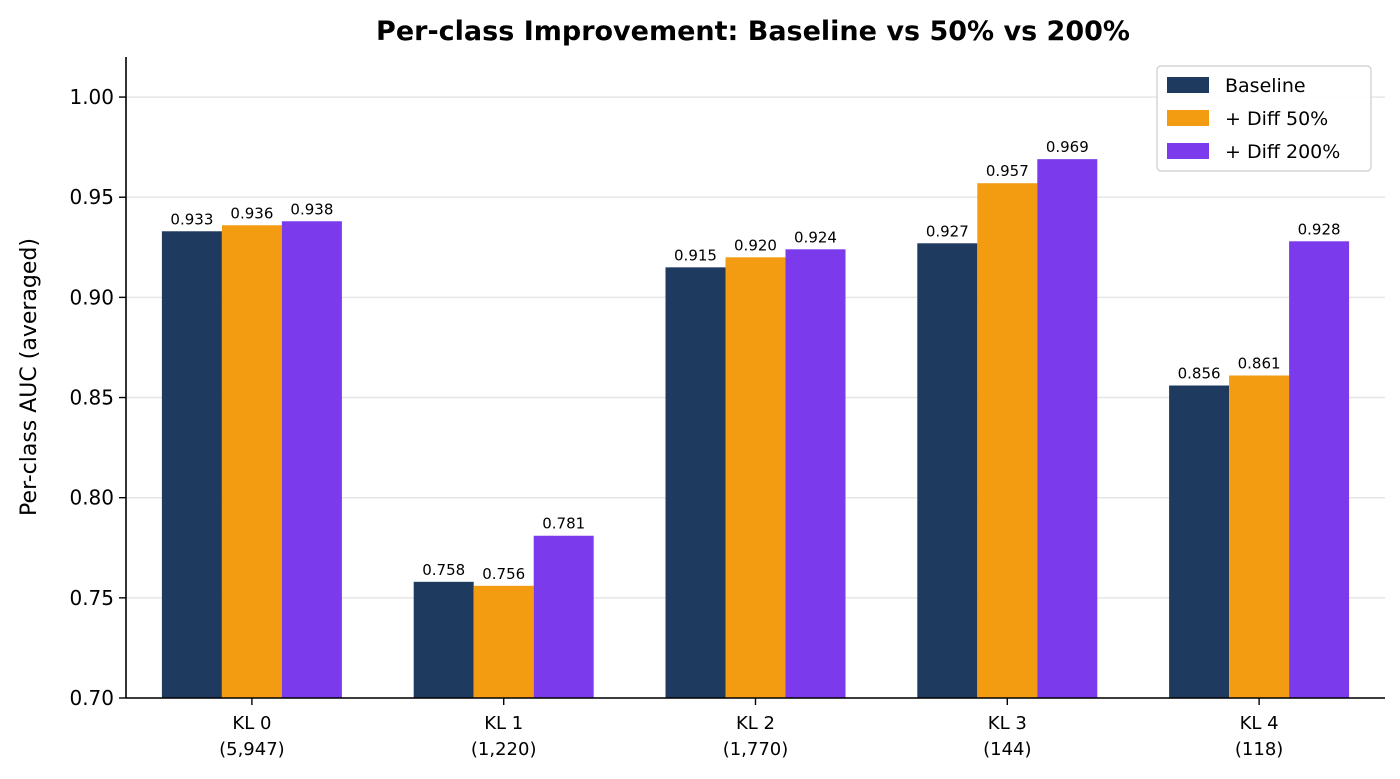 This screenshot has width=1400, height=779. What do you see at coordinates (1319, 229) in the screenshot?
I see `data-label: 0.928` at bounding box center [1319, 229].